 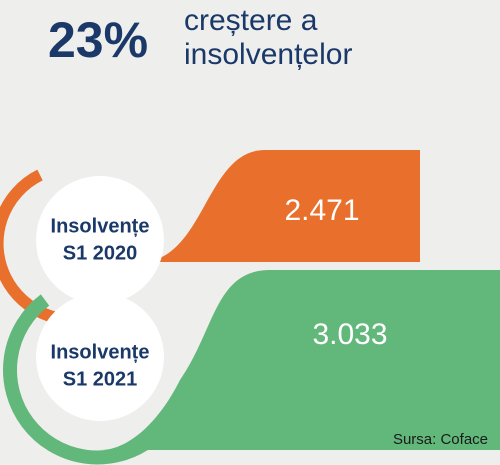 I want to click on item-value: 3.033, so click(x=349, y=334).